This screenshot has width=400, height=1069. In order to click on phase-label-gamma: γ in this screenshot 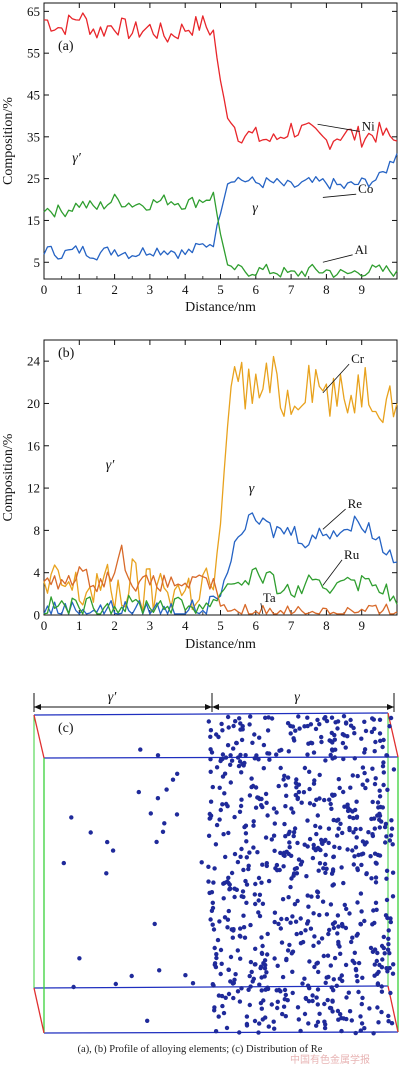, I will do `click(297, 697)`.